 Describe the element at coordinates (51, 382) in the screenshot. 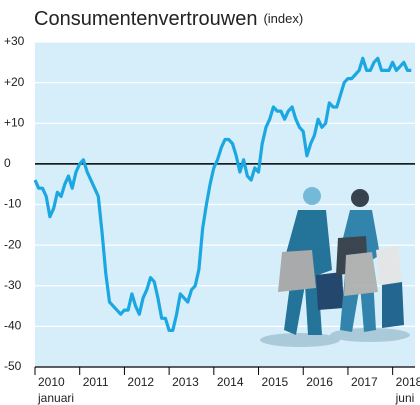

I see `x-tick-label: 2010` at that location.